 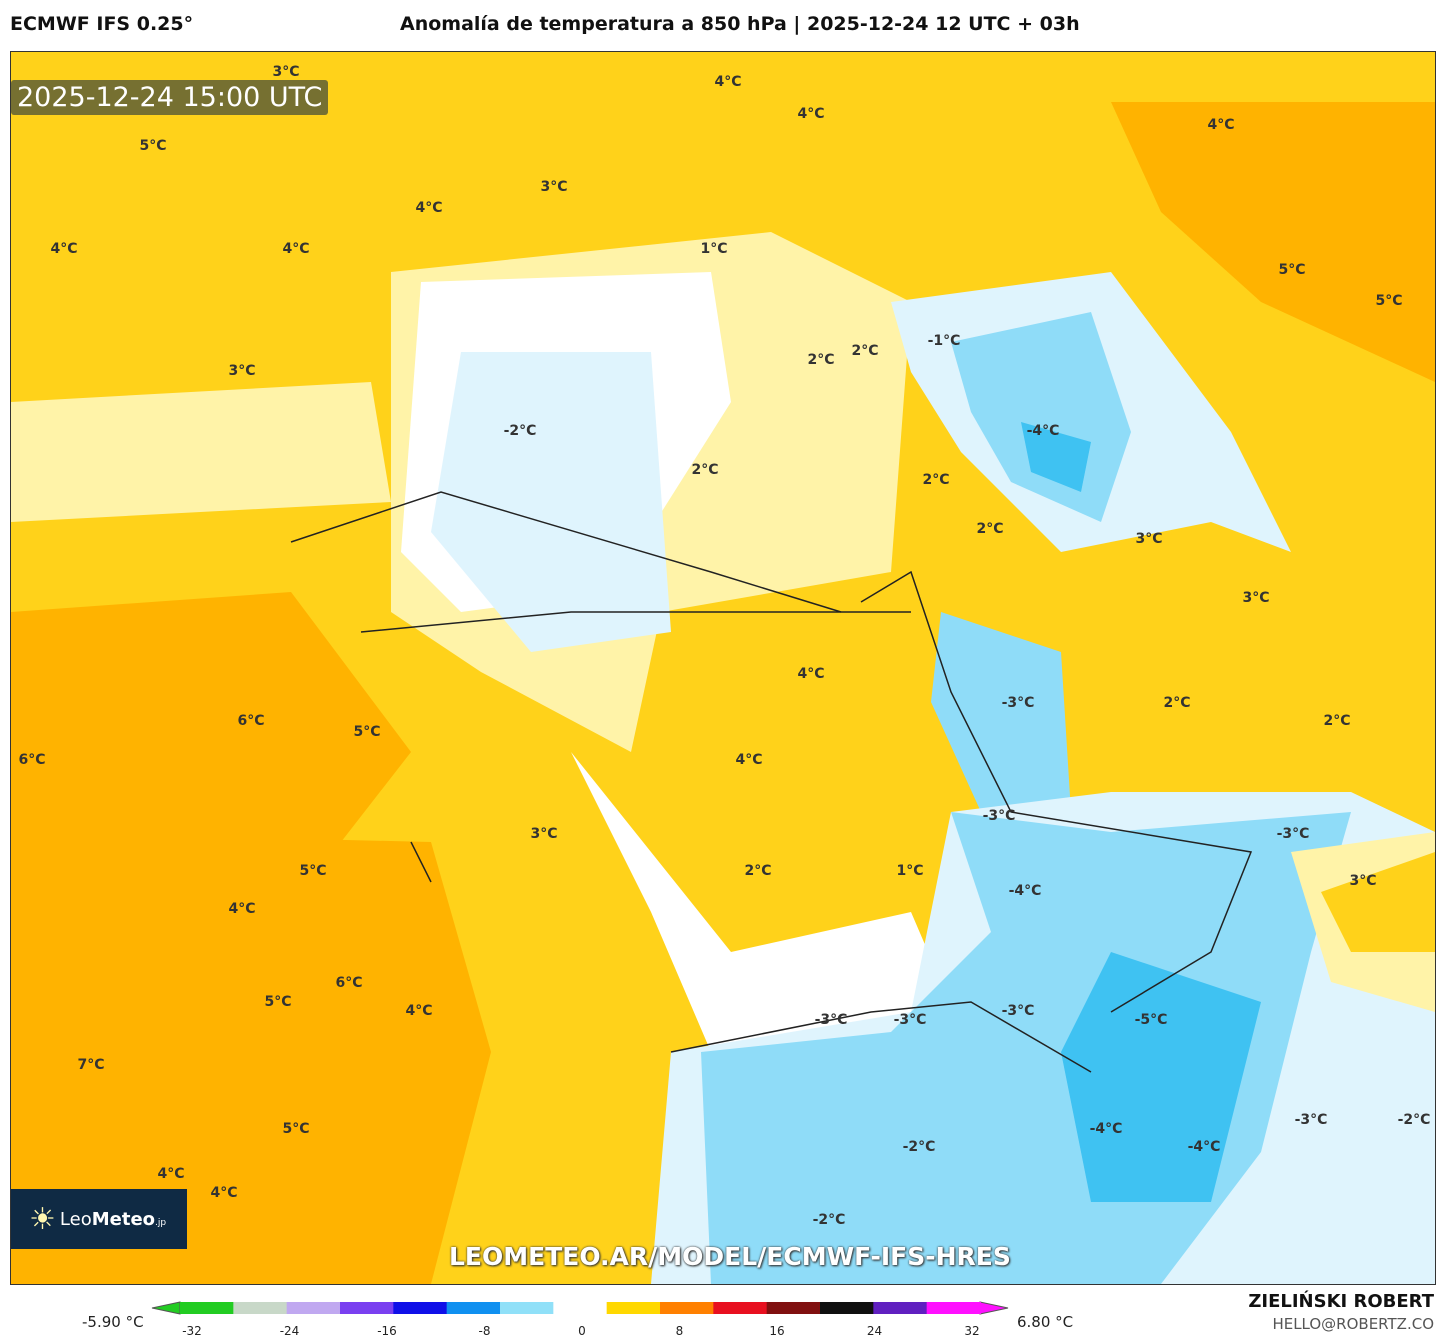 I want to click on contour-label: 7°C, so click(x=91, y=1065).